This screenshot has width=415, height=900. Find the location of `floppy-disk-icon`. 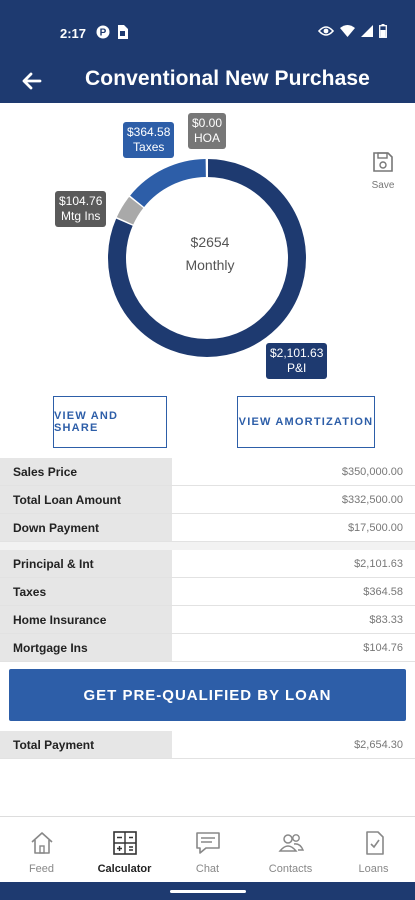

floppy-disk-icon is located at coordinates (383, 162).